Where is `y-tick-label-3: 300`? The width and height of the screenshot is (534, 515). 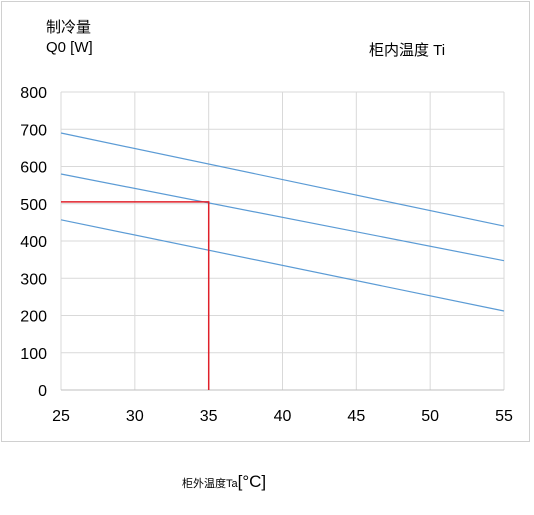
y-tick-label-3: 300 is located at coordinates (33, 279).